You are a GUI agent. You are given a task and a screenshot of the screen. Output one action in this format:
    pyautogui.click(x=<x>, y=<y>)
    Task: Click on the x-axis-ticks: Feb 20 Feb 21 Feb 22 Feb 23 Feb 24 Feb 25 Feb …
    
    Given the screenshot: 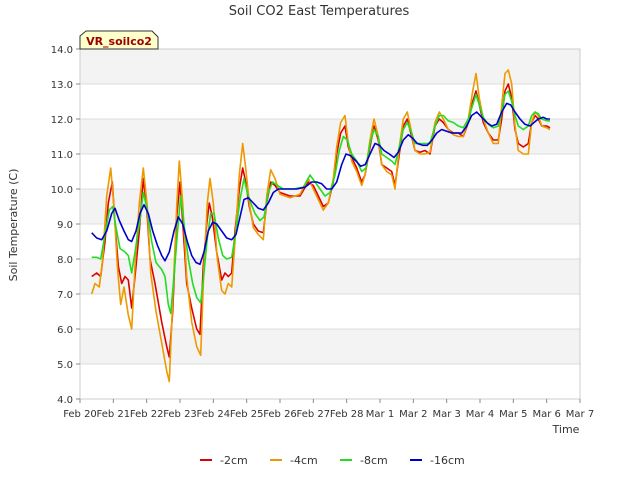 What is the action you would take?
    pyautogui.click(x=328, y=409)
    